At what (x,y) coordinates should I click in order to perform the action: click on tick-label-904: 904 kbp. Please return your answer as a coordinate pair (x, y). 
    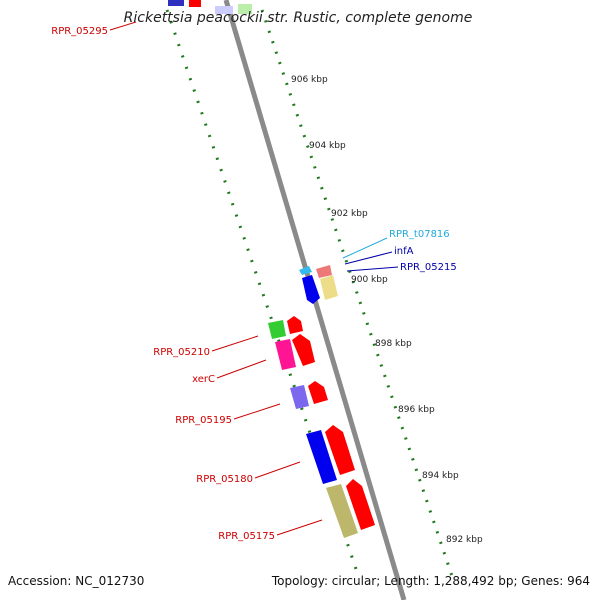
    Looking at the image, I should click on (327, 146).